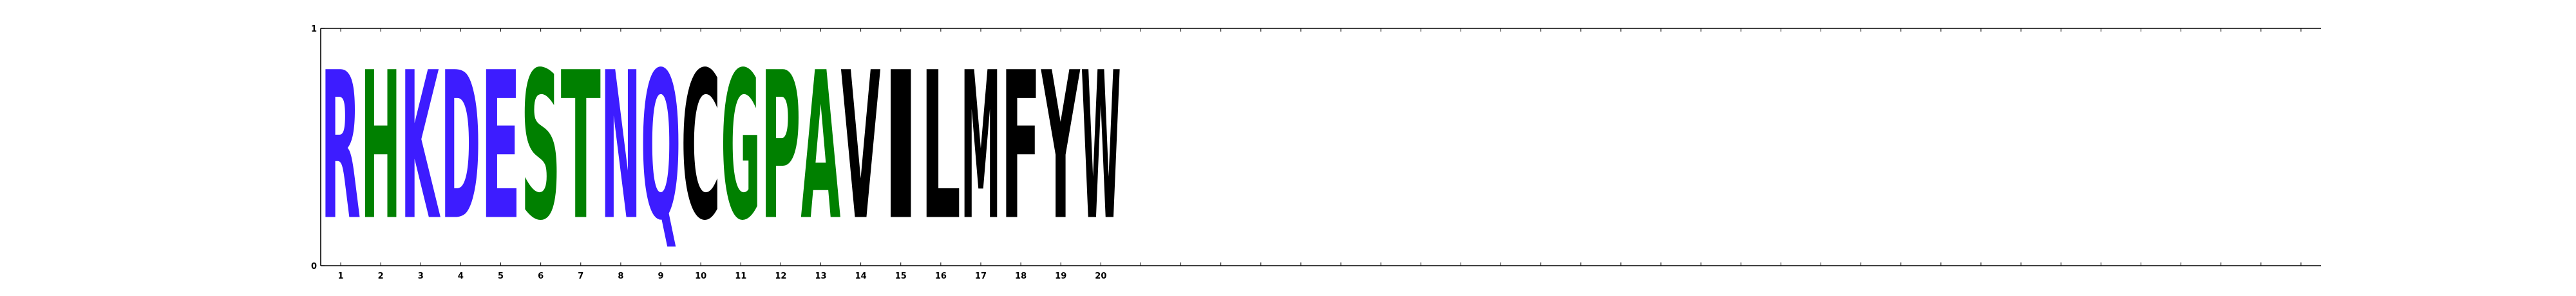  I want to click on x-tick-label: 6, so click(541, 276).